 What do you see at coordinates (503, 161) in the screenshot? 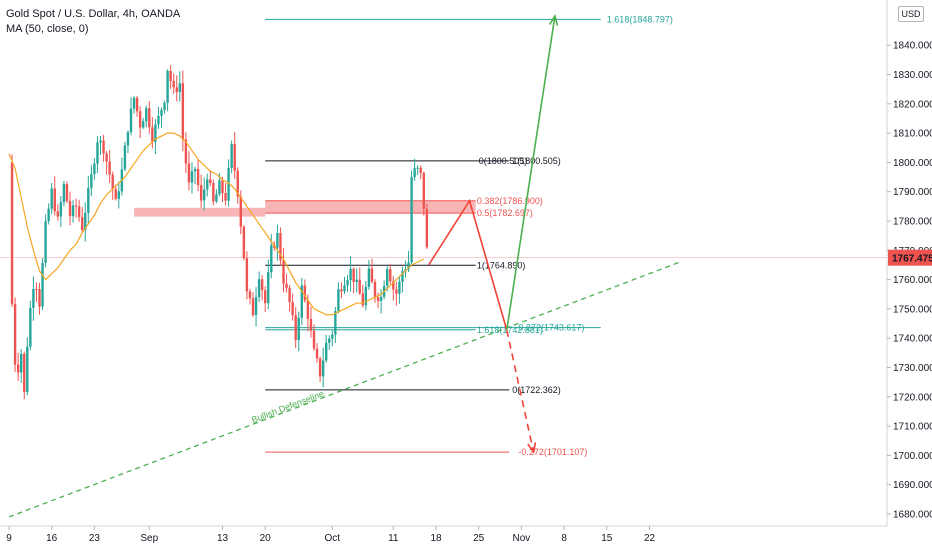
I see `fib-label-1: 0(1800.505)` at bounding box center [503, 161].